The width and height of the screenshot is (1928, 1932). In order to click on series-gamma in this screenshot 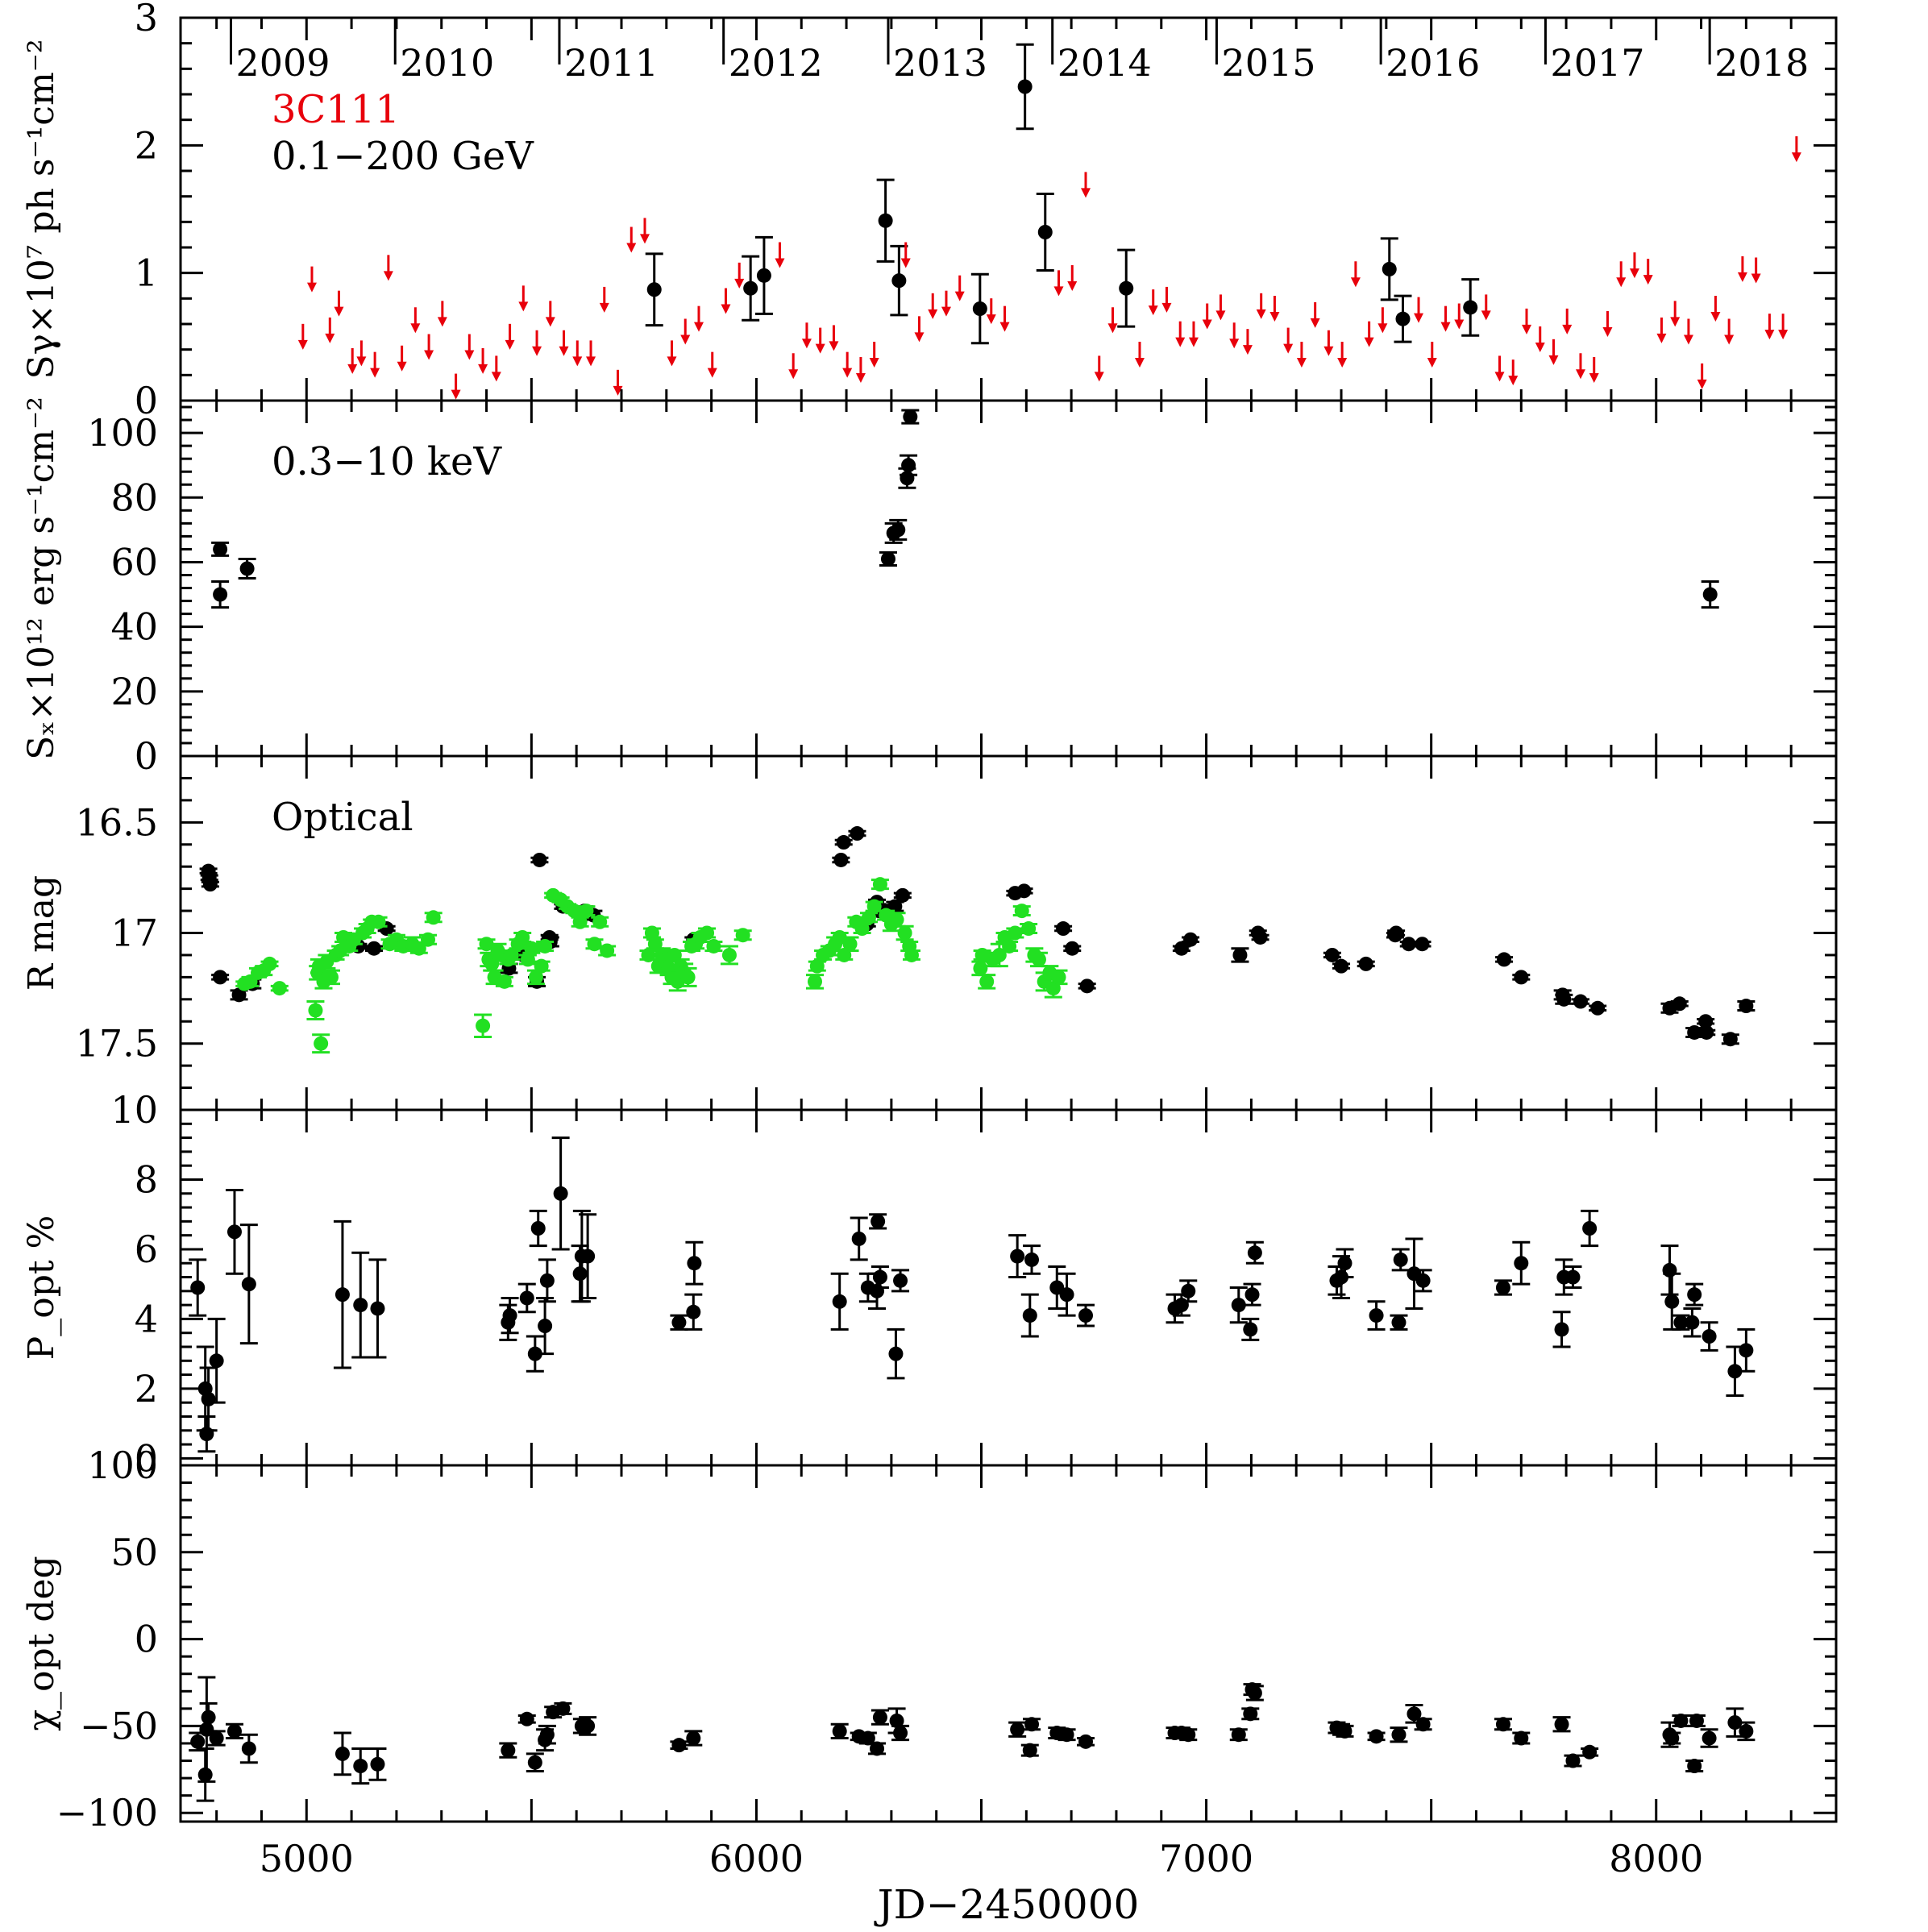, I will do `click(1049, 268)`.